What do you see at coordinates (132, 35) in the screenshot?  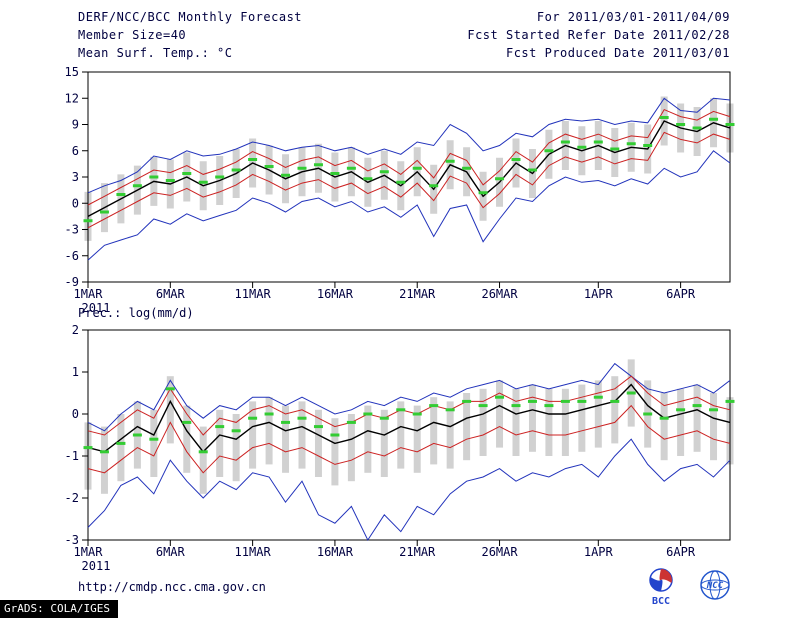 I see `member-size-label: Member Size=40` at bounding box center [132, 35].